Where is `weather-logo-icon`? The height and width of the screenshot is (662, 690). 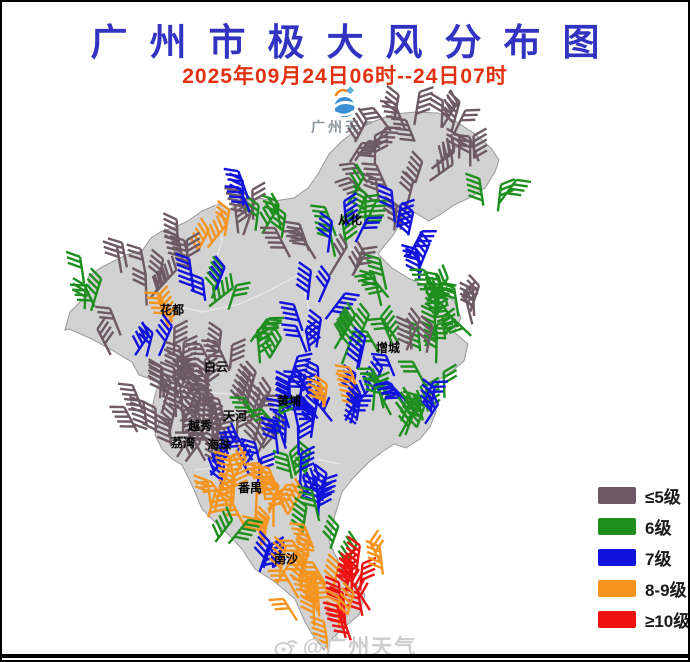 weather-logo-icon is located at coordinates (344, 101).